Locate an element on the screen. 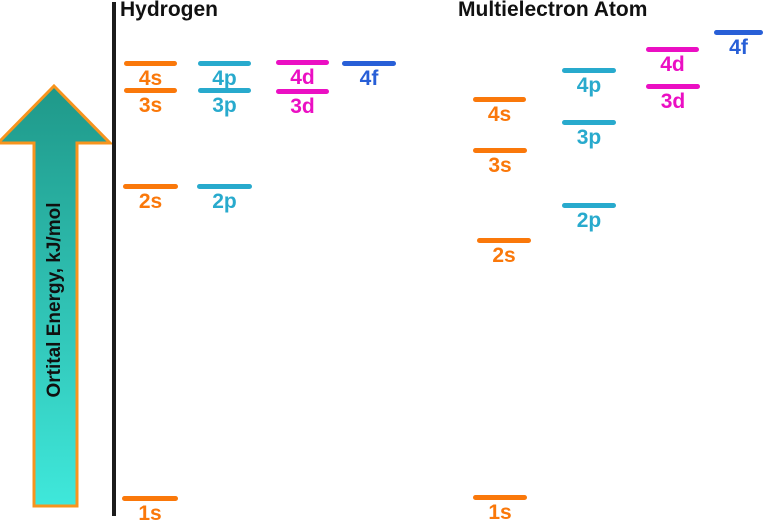 Image resolution: width=768 pixels, height=524 pixels. energy-axis-arrow is located at coordinates (57, 295).